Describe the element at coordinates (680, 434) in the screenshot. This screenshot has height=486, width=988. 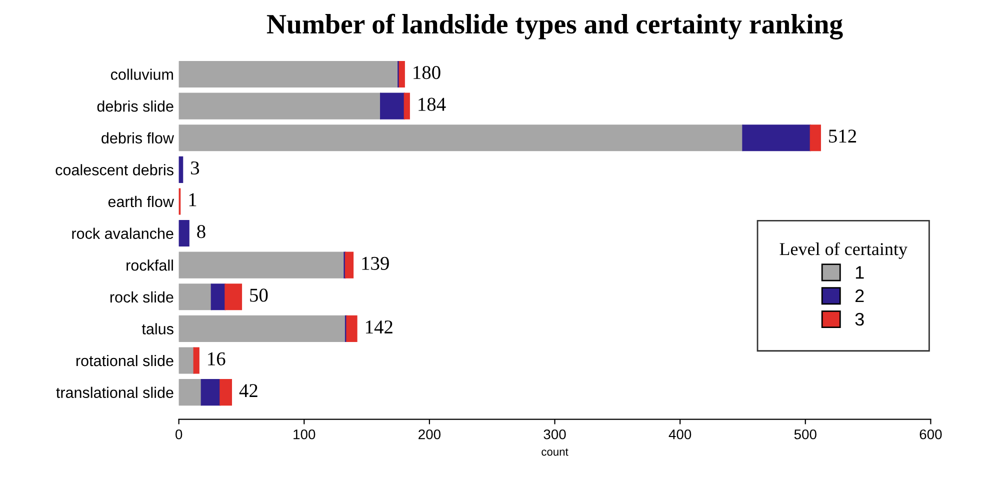
I see `x-tick-label: 400` at that location.